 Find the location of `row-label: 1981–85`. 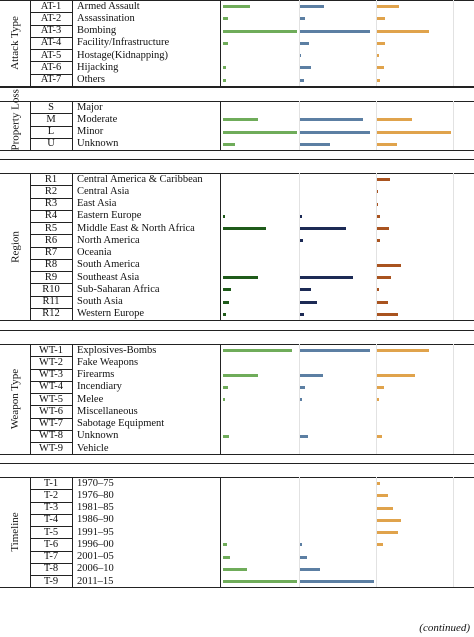

row-label: 1981–85 is located at coordinates (95, 507).